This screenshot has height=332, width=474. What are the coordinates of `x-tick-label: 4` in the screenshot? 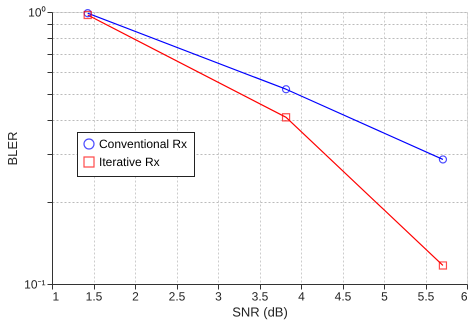 It's located at (302, 297).